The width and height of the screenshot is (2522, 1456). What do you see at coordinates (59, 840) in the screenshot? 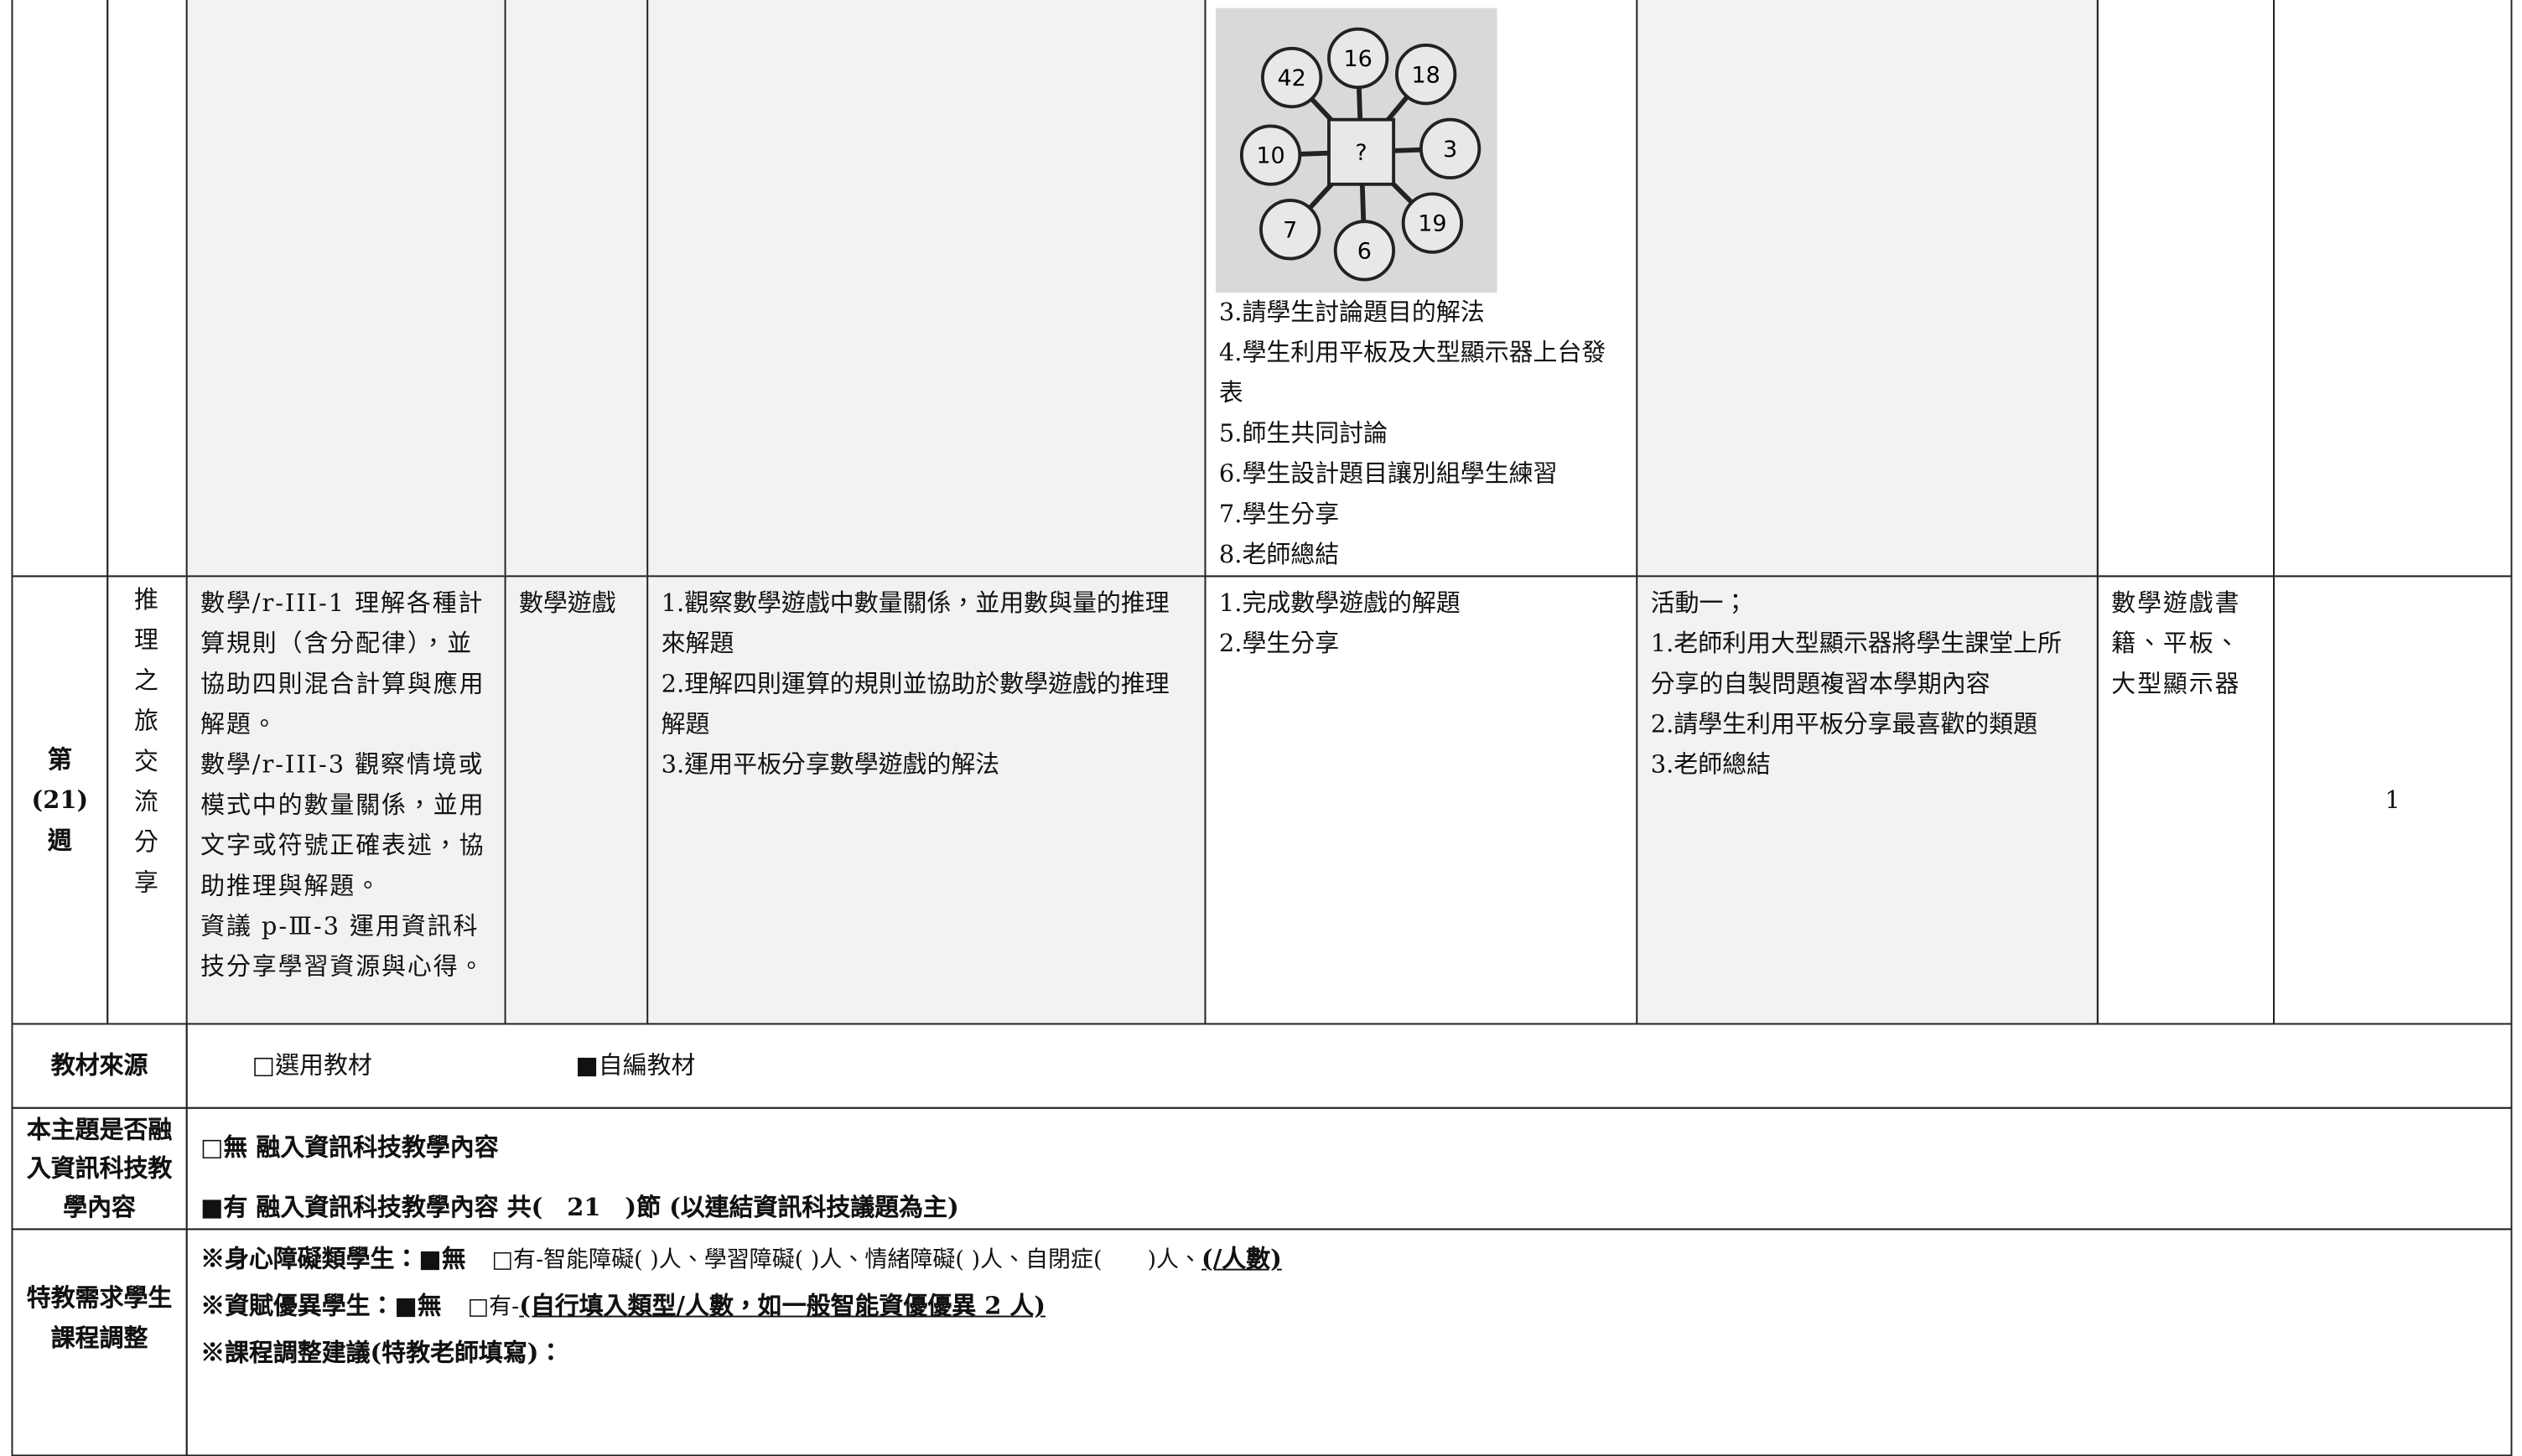
I see `week-text: 週` at bounding box center [59, 840].